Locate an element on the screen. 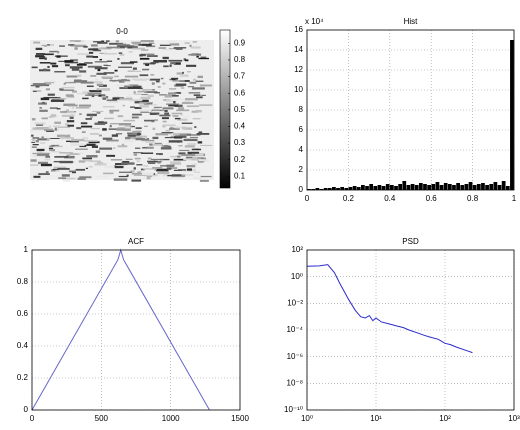  y-tick-label: 0.6 is located at coordinates (23, 313).